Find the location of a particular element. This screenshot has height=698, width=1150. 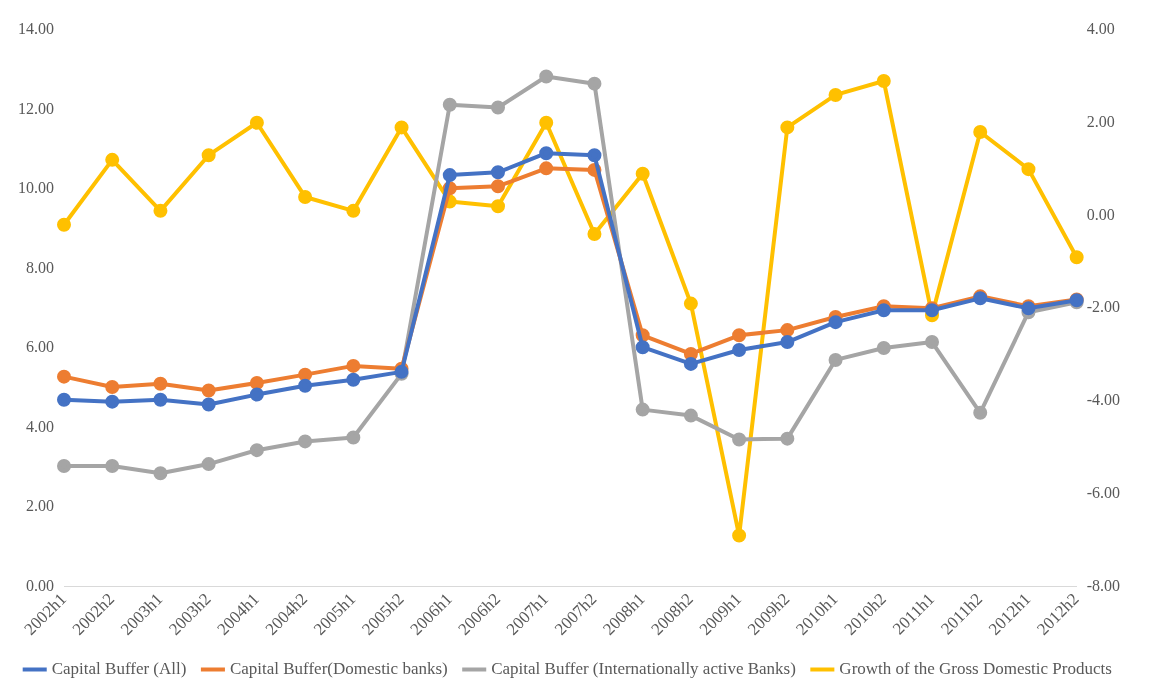

legend-label: Growth of the Gross Domestic Products is located at coordinates (975, 668).